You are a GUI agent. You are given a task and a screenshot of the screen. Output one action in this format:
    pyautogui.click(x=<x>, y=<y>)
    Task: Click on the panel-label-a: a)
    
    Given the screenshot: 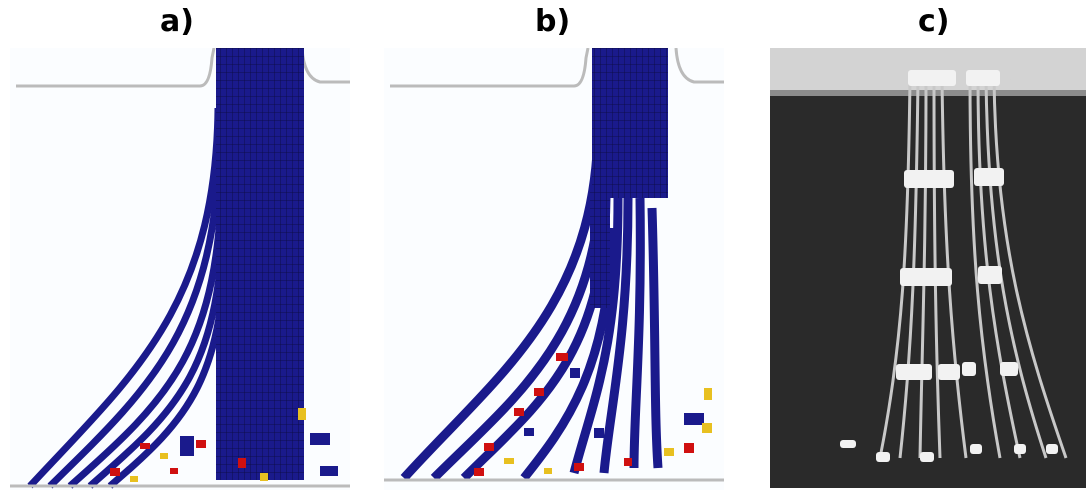 What is the action you would take?
    pyautogui.click(x=177, y=21)
    